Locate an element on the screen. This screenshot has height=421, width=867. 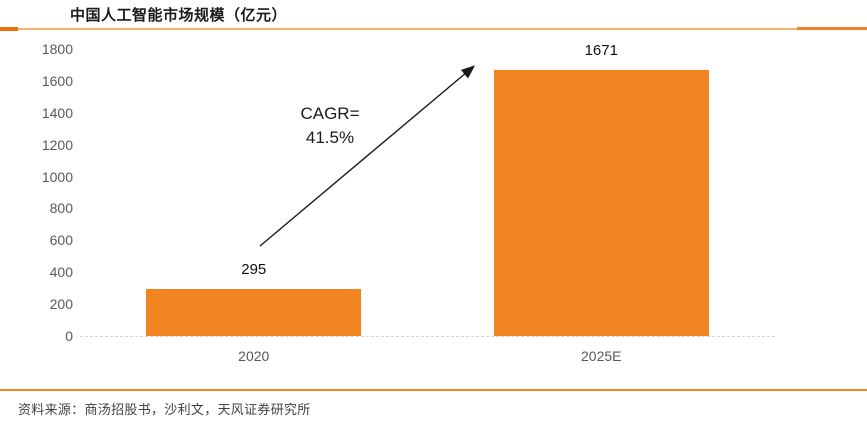
bar is located at coordinates (254, 312).